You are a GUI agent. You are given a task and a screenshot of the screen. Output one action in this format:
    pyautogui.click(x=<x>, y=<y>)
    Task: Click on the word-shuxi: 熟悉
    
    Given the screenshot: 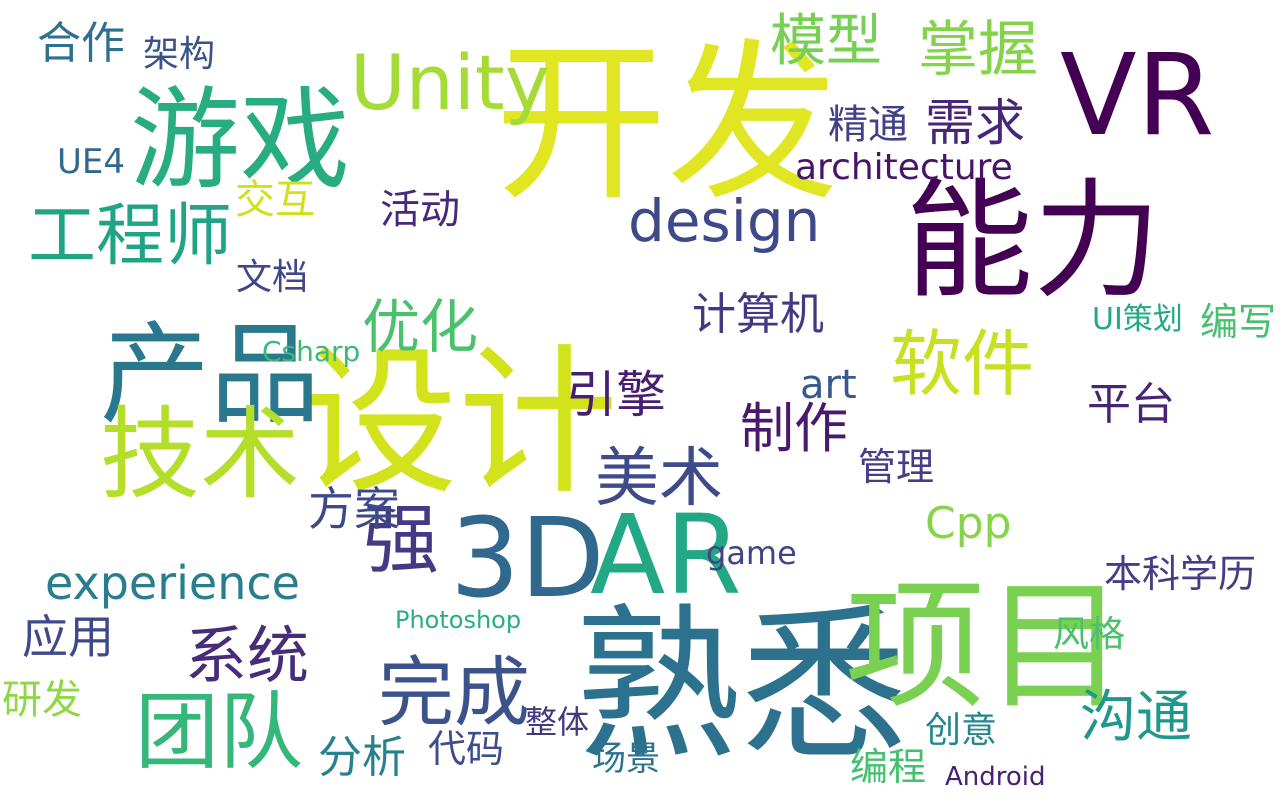 What is the action you would take?
    pyautogui.click(x=741, y=686)
    